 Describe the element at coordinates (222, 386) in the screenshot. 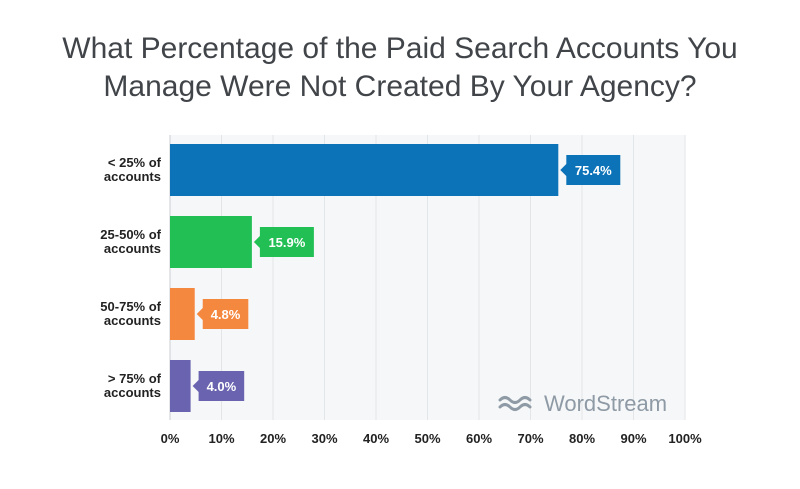

I see `data-label: 4.0%` at that location.